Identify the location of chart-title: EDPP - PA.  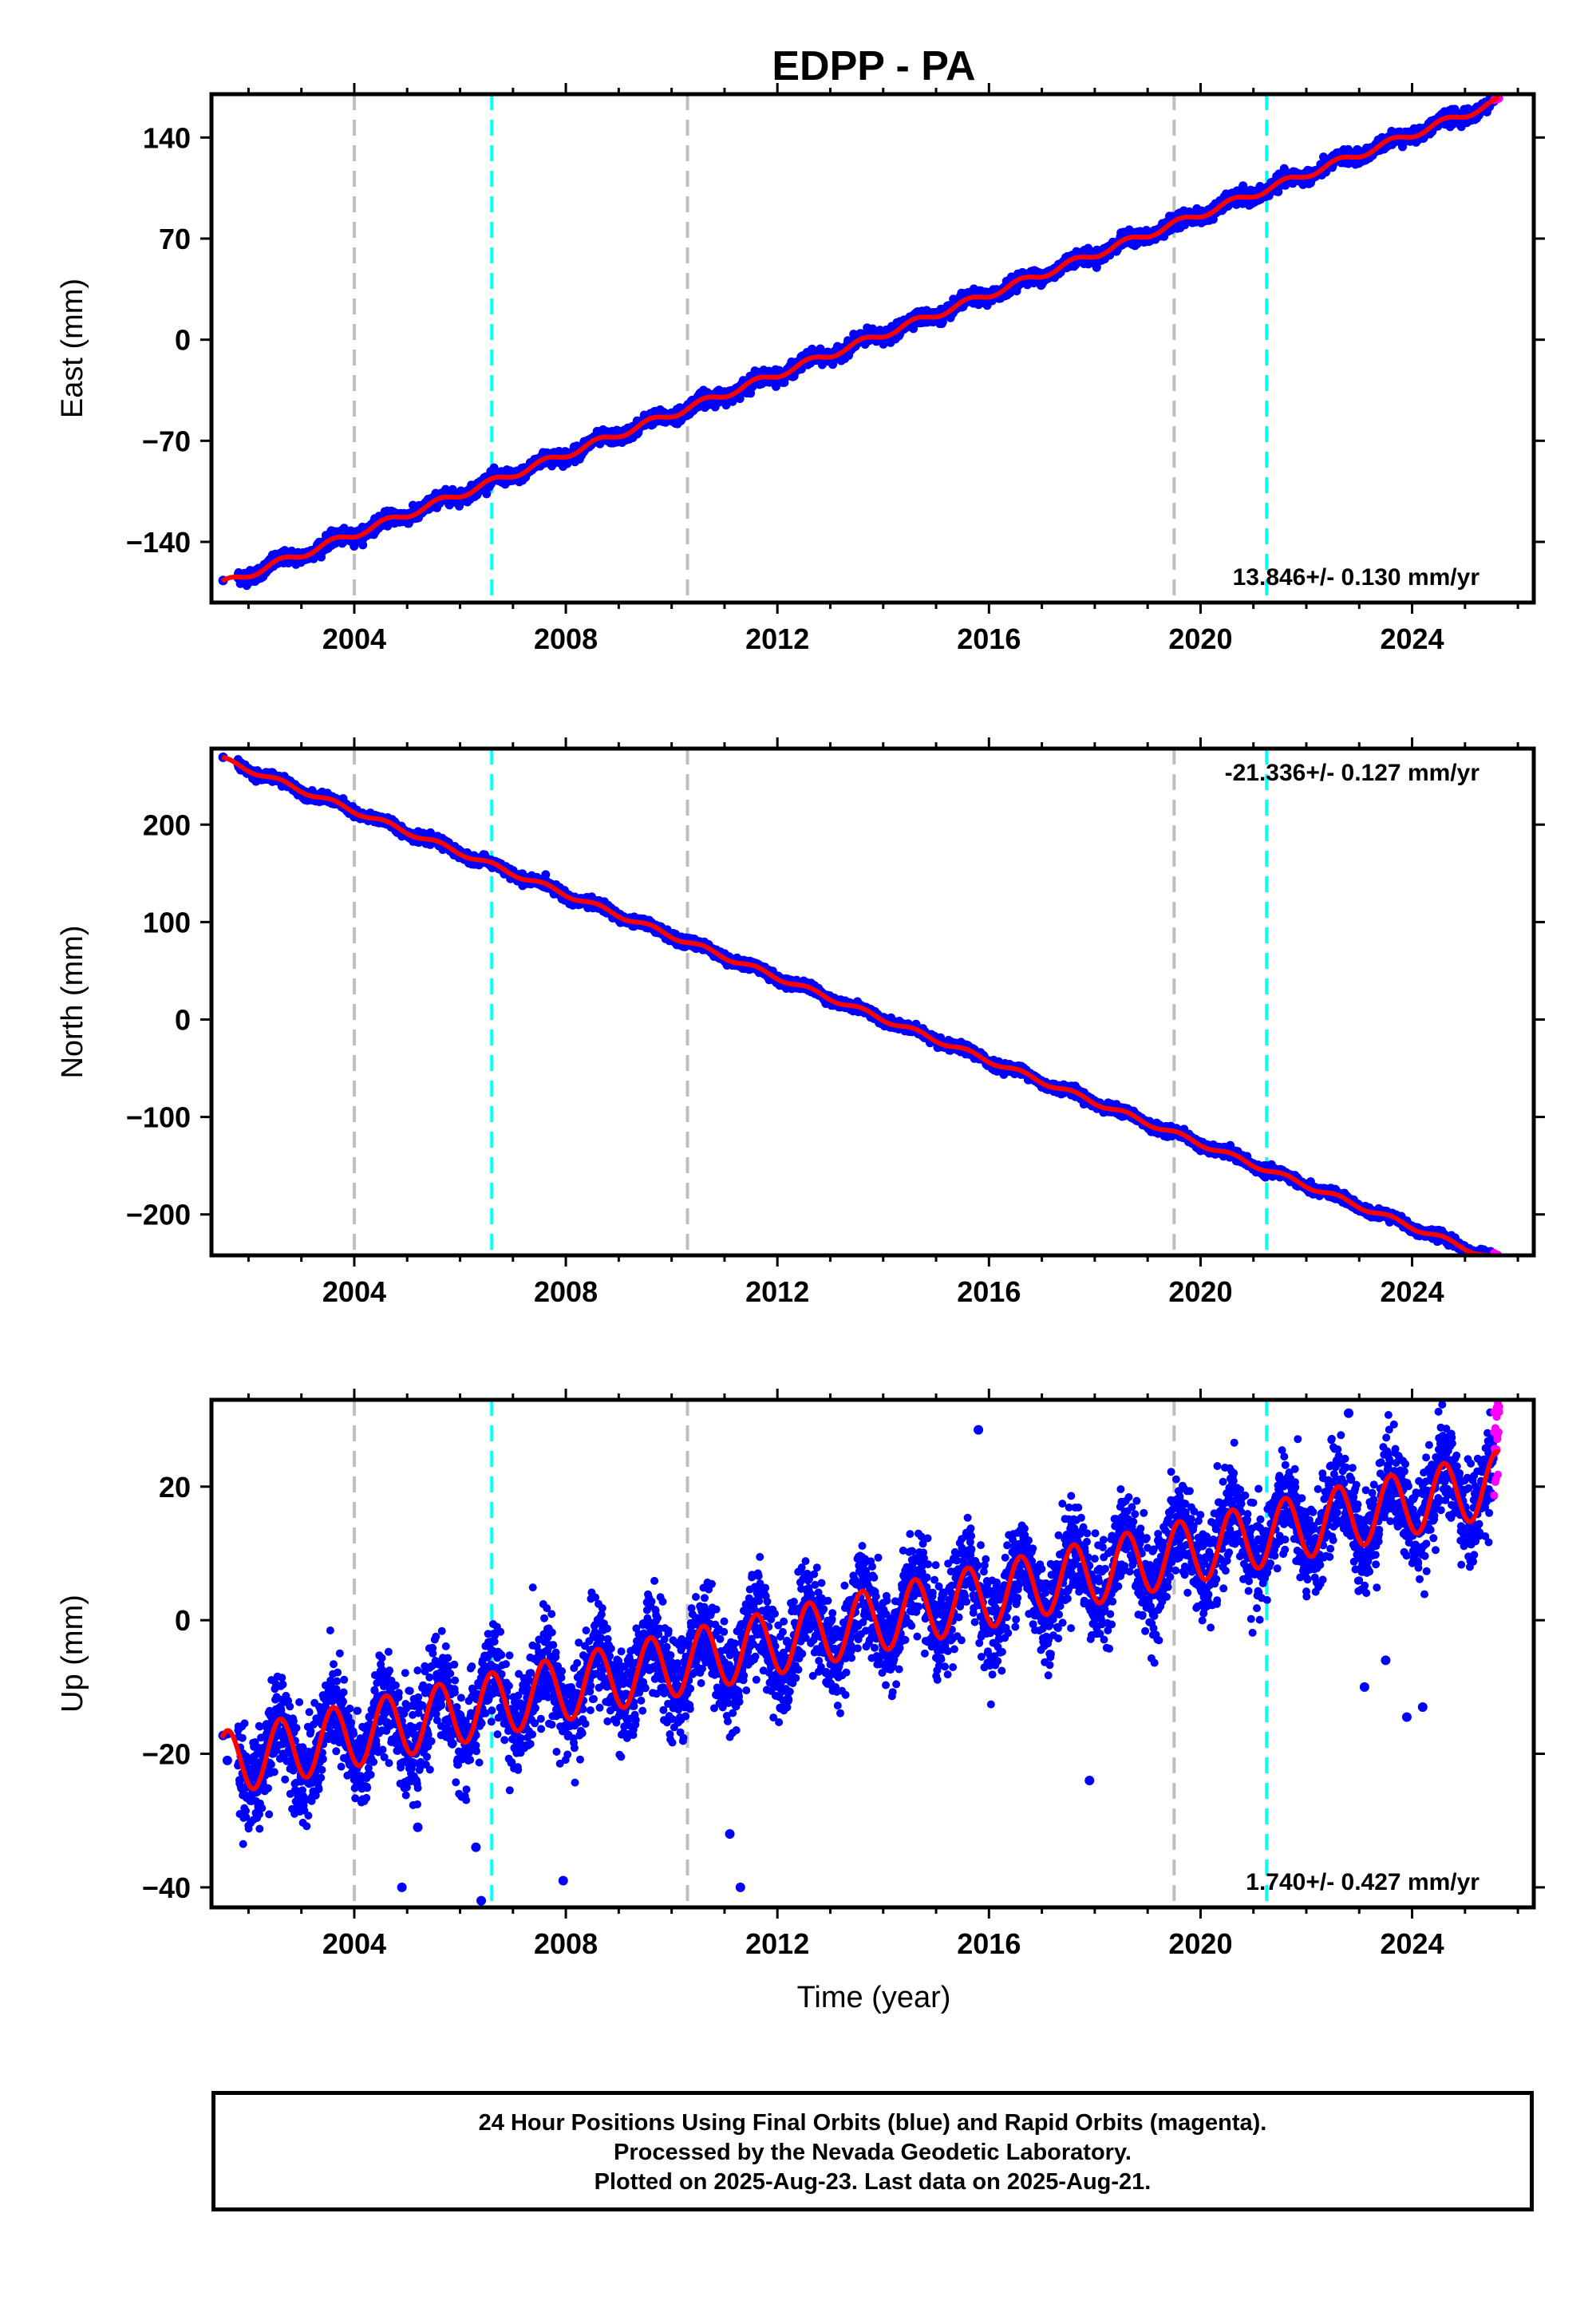
(873, 66).